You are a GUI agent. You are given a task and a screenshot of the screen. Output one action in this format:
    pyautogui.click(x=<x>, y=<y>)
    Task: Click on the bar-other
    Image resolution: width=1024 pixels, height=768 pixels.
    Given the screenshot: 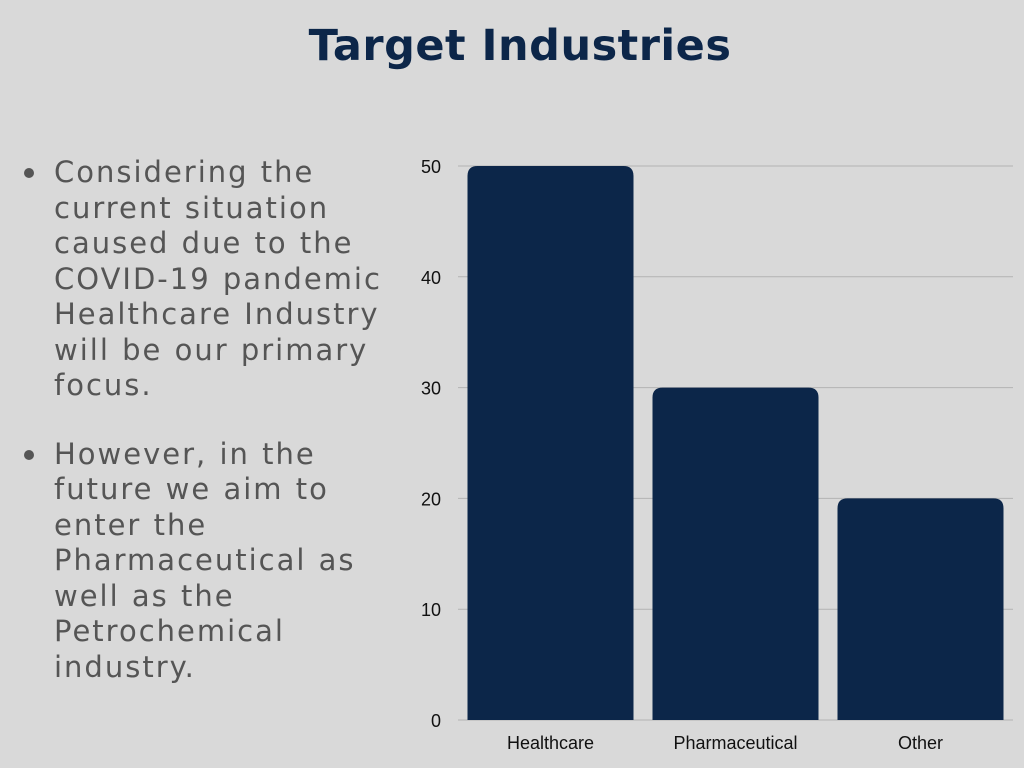 What is the action you would take?
    pyautogui.click(x=920, y=609)
    